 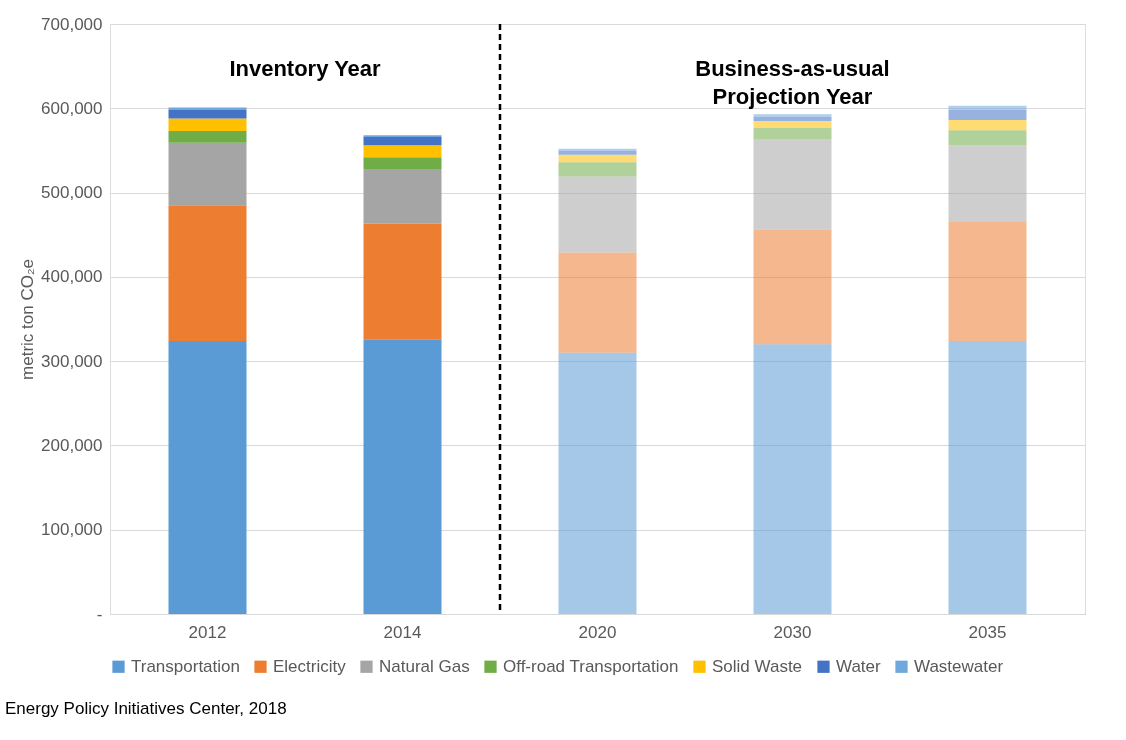 What do you see at coordinates (72, 530) in the screenshot?
I see `y-tick-label: 100,000` at bounding box center [72, 530].